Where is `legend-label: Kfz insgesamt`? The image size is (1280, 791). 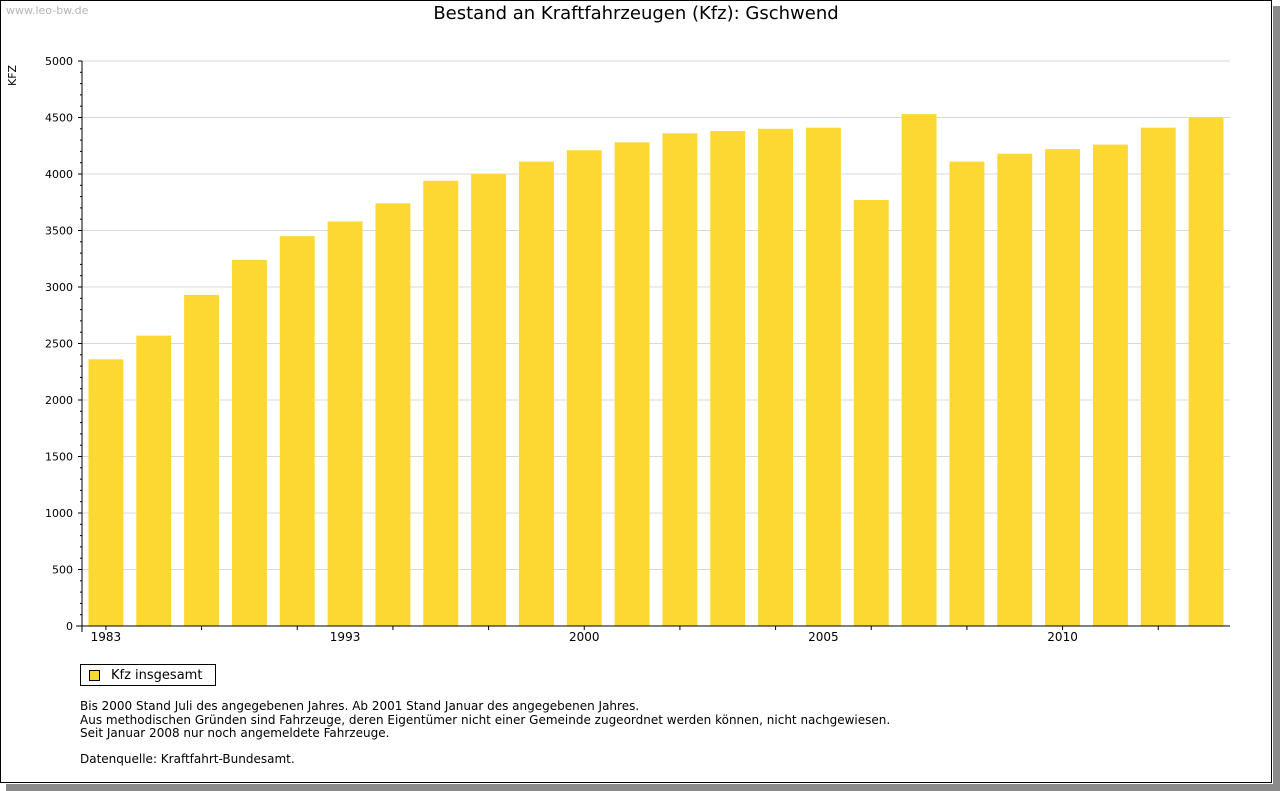
legend-label: Kfz insgesamt is located at coordinates (157, 675).